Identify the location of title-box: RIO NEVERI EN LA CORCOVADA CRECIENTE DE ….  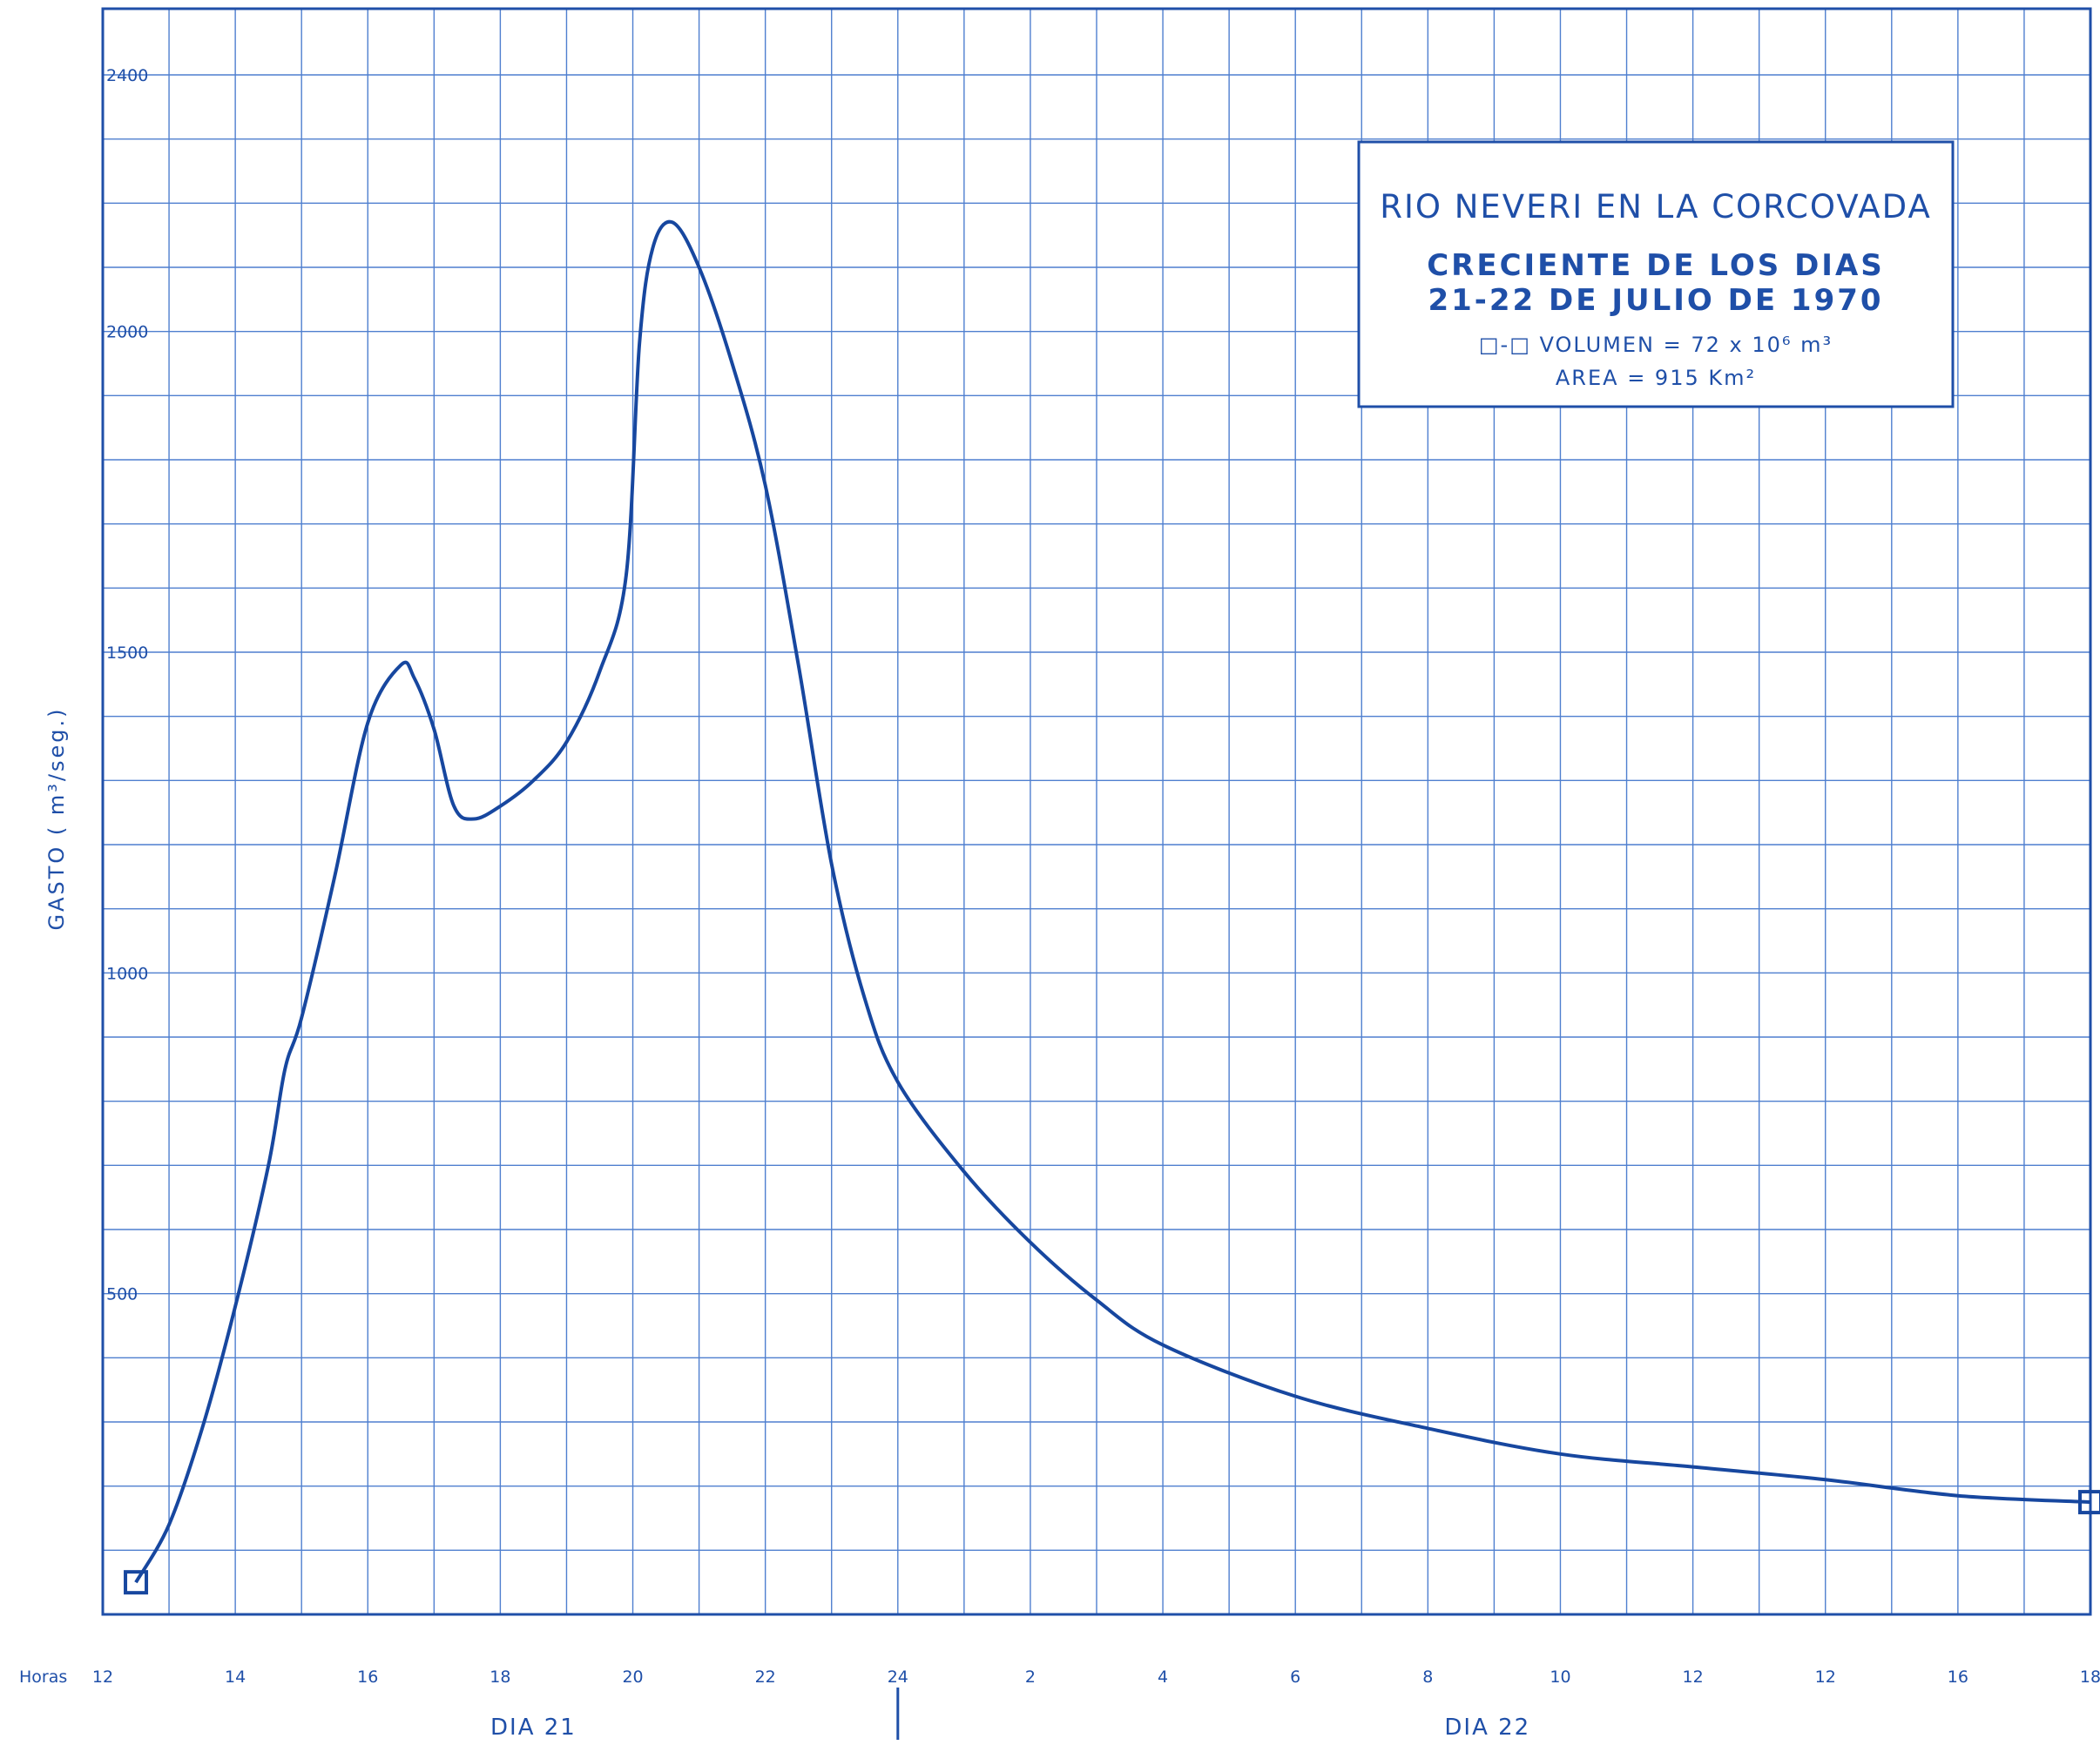
(1656, 274).